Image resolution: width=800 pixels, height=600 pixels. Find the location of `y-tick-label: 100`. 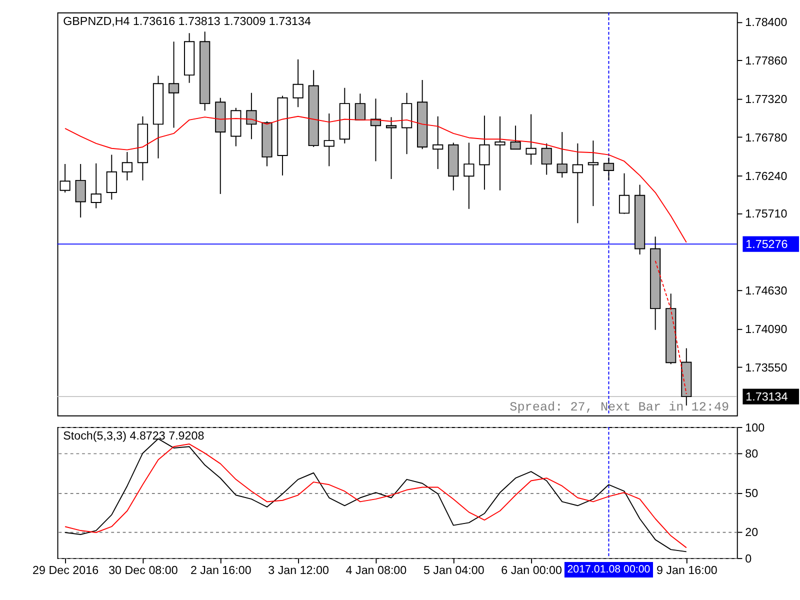

y-tick-label: 100 is located at coordinates (755, 427).